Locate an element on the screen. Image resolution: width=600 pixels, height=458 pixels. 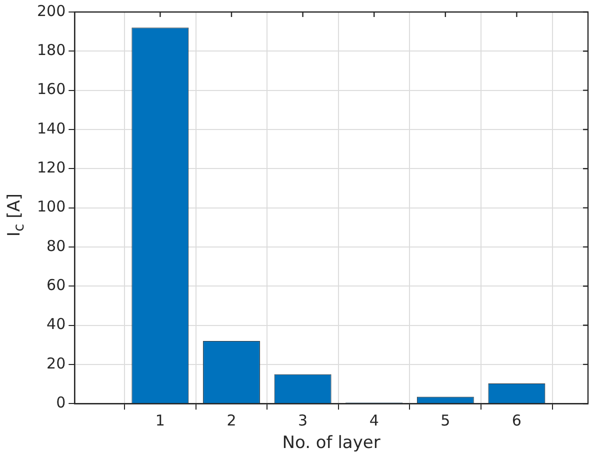
y-tick-label: 0 is located at coordinates (61, 402).